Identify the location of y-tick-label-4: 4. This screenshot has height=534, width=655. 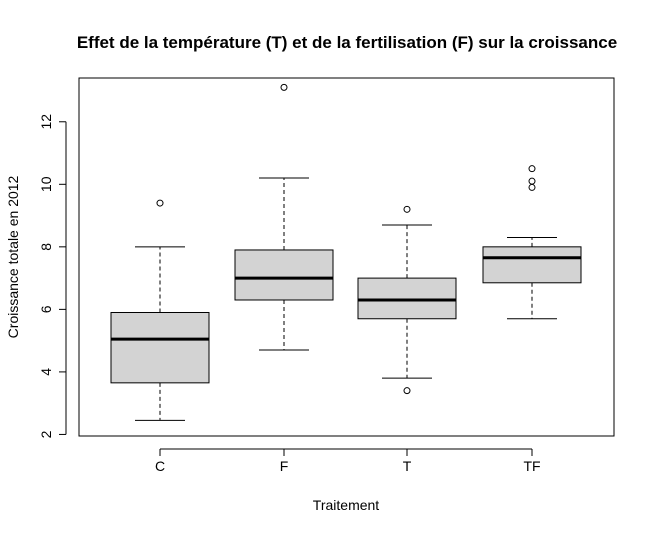
(46, 372).